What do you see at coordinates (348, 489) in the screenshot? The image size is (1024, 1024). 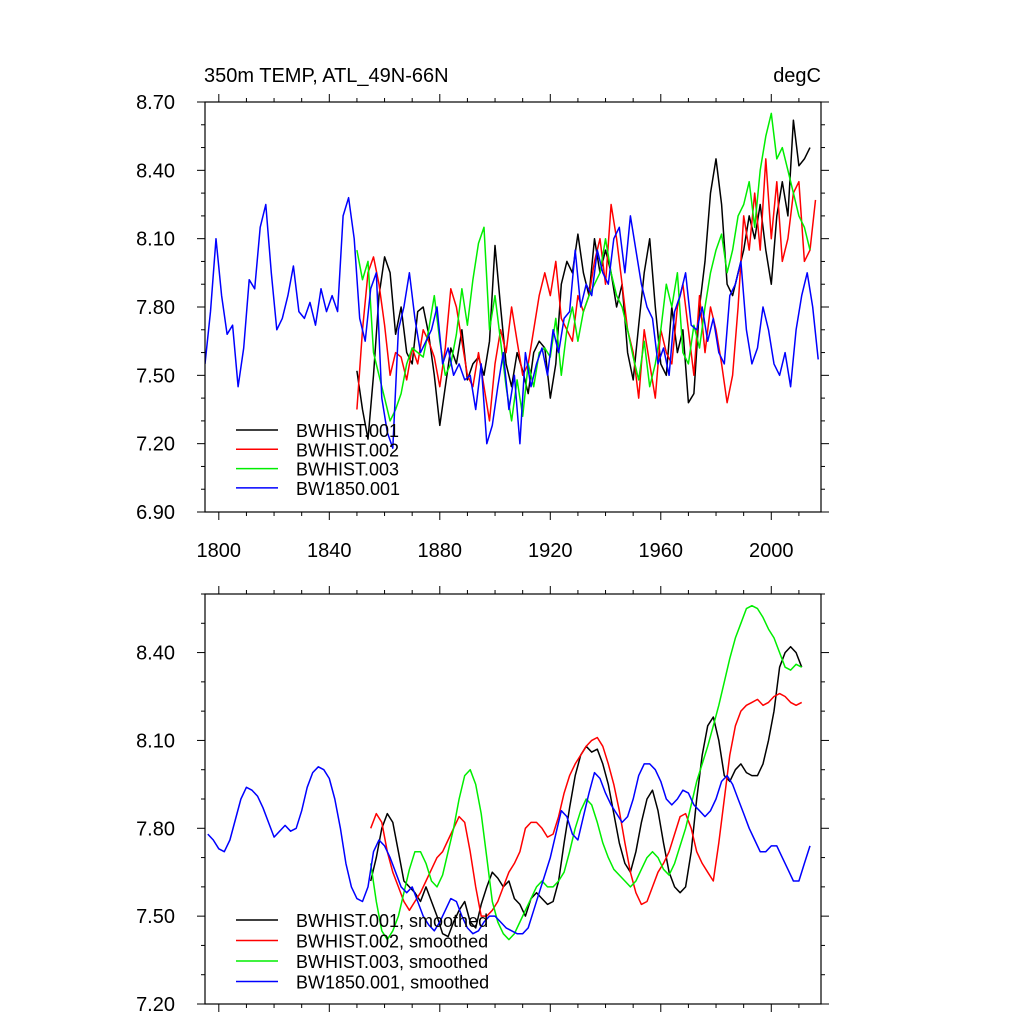 I see `legend-label: BW1850.001` at bounding box center [348, 489].